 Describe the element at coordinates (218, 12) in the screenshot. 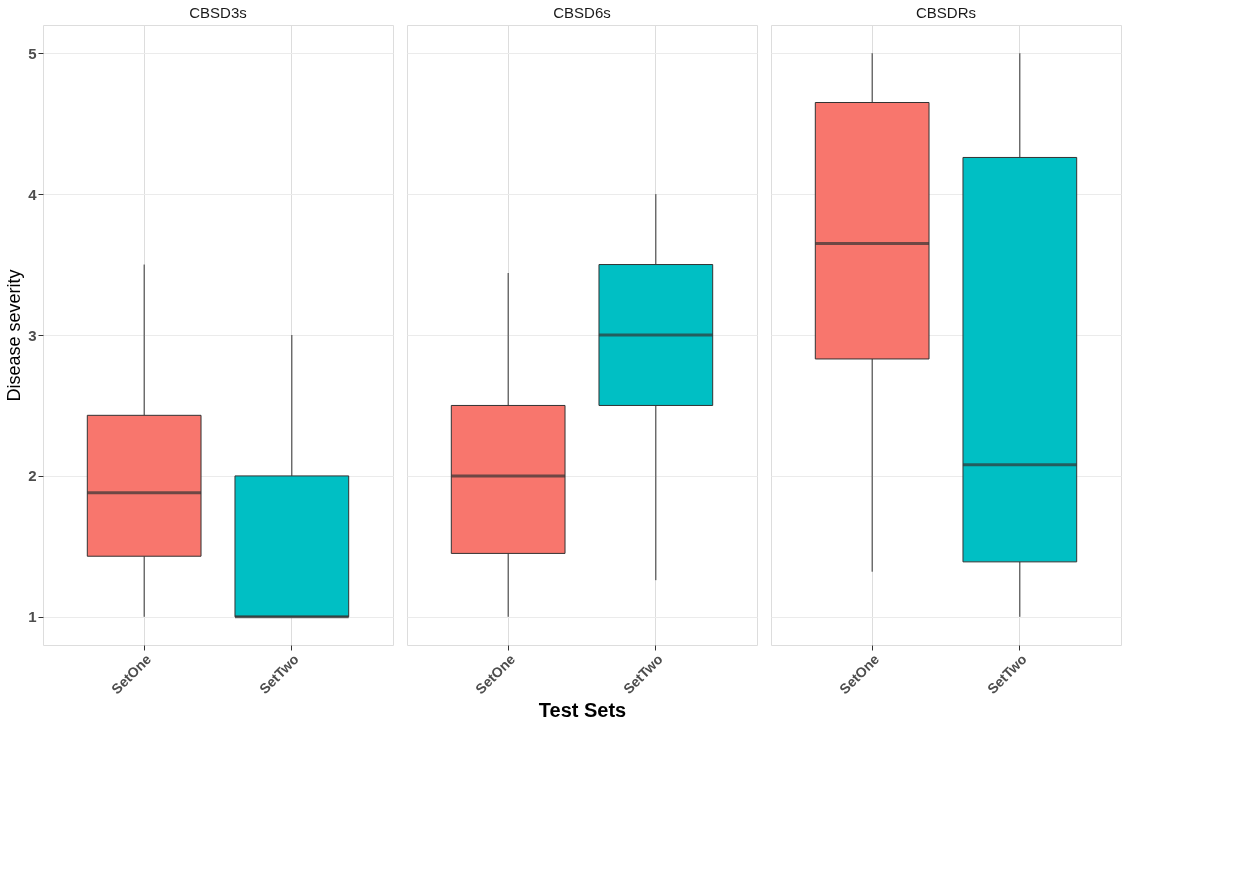

I see `chart-title: CBSD3s` at that location.